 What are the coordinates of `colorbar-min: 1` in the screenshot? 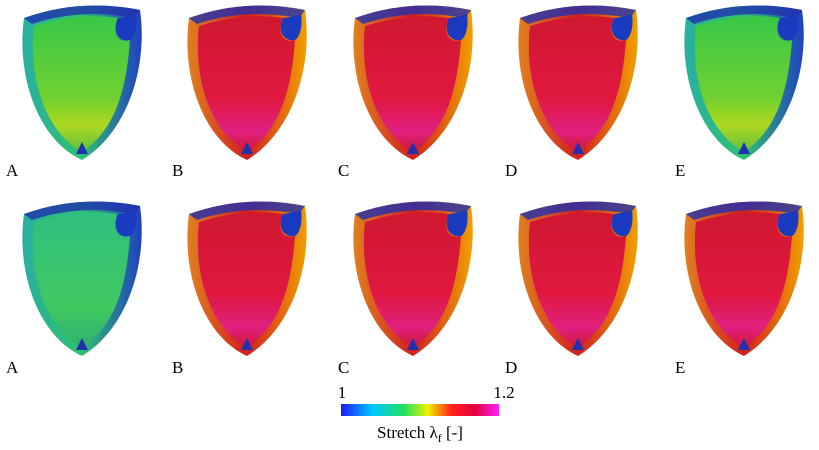 It's located at (342, 392).